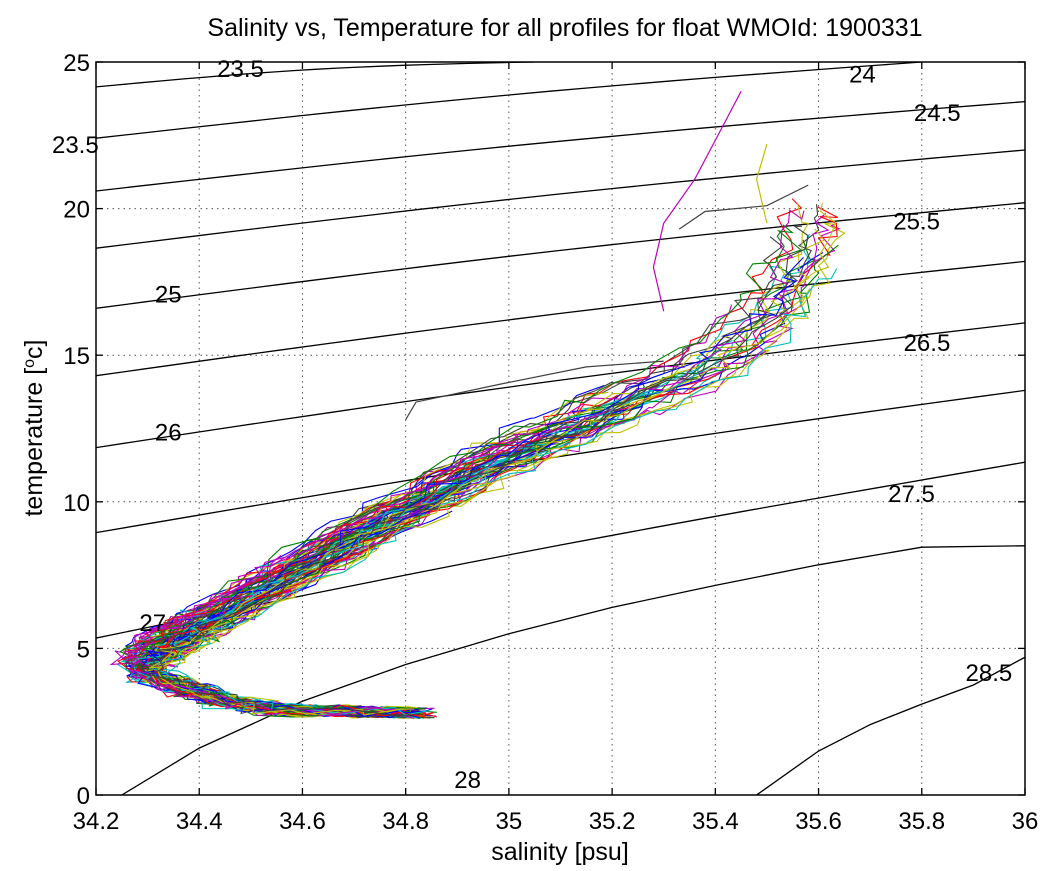 Image resolution: width=1050 pixels, height=871 pixels. I want to click on x-tick-label: 34.4, so click(199, 821).